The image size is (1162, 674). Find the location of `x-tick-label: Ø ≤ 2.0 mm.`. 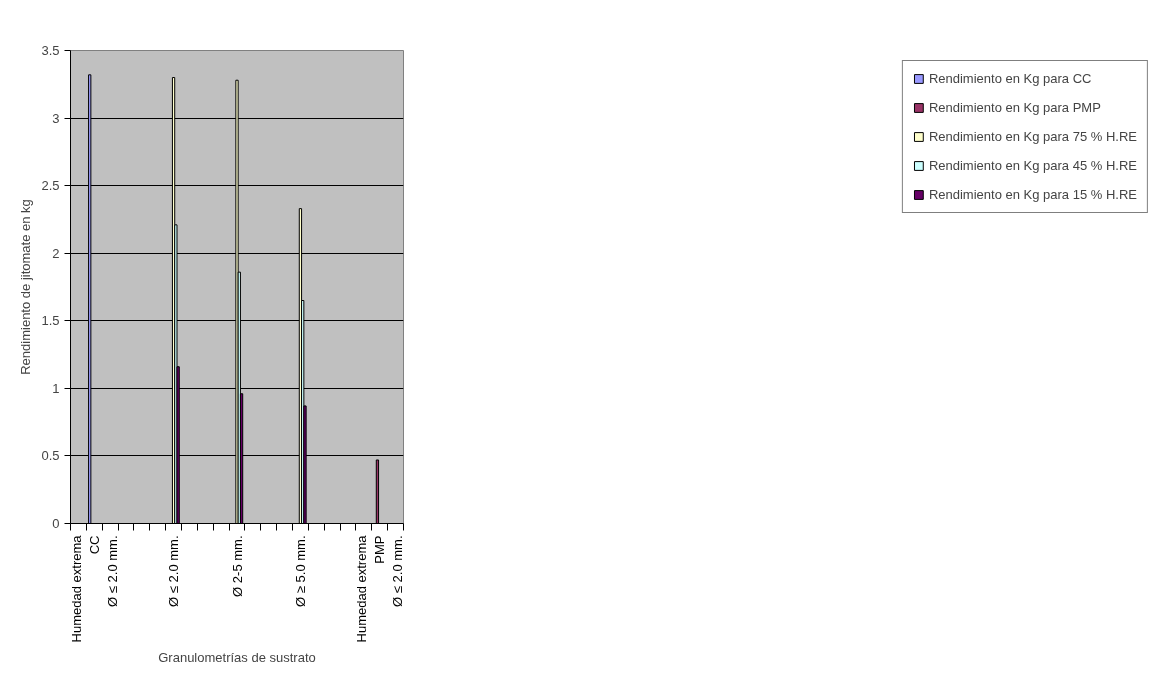

x-tick-label: Ø ≤ 2.0 mm. is located at coordinates (174, 571).